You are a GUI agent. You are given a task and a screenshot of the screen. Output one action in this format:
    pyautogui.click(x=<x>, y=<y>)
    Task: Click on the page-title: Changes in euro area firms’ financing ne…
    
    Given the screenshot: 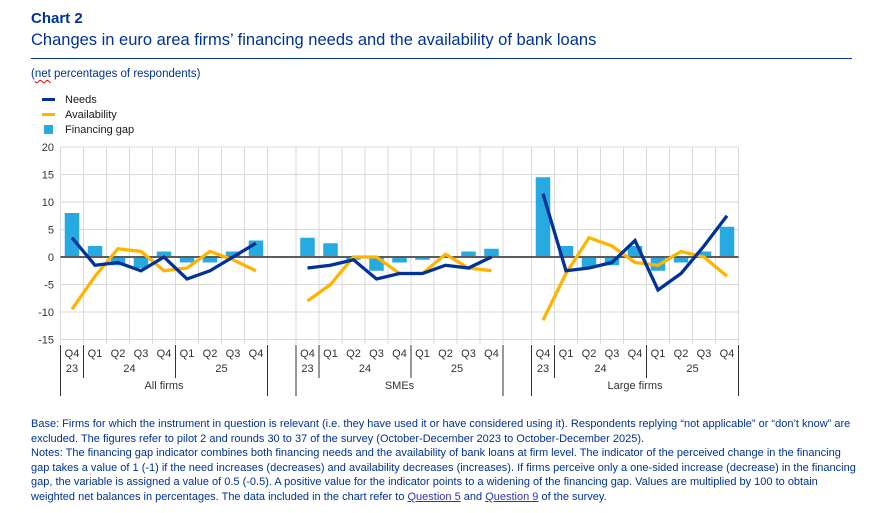 What is the action you would take?
    pyautogui.click(x=314, y=40)
    